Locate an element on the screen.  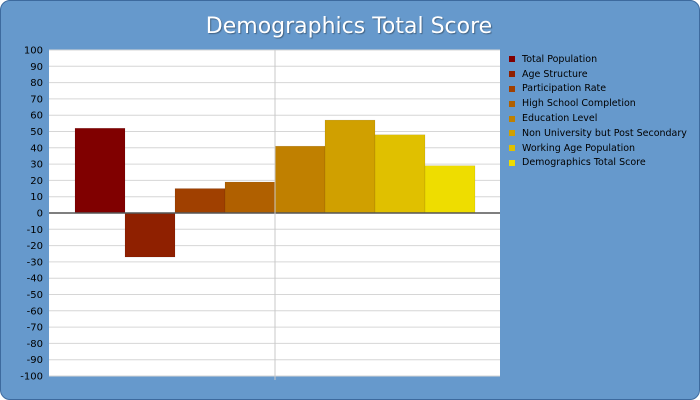
legend-label: Working Age Population is located at coordinates (579, 148).